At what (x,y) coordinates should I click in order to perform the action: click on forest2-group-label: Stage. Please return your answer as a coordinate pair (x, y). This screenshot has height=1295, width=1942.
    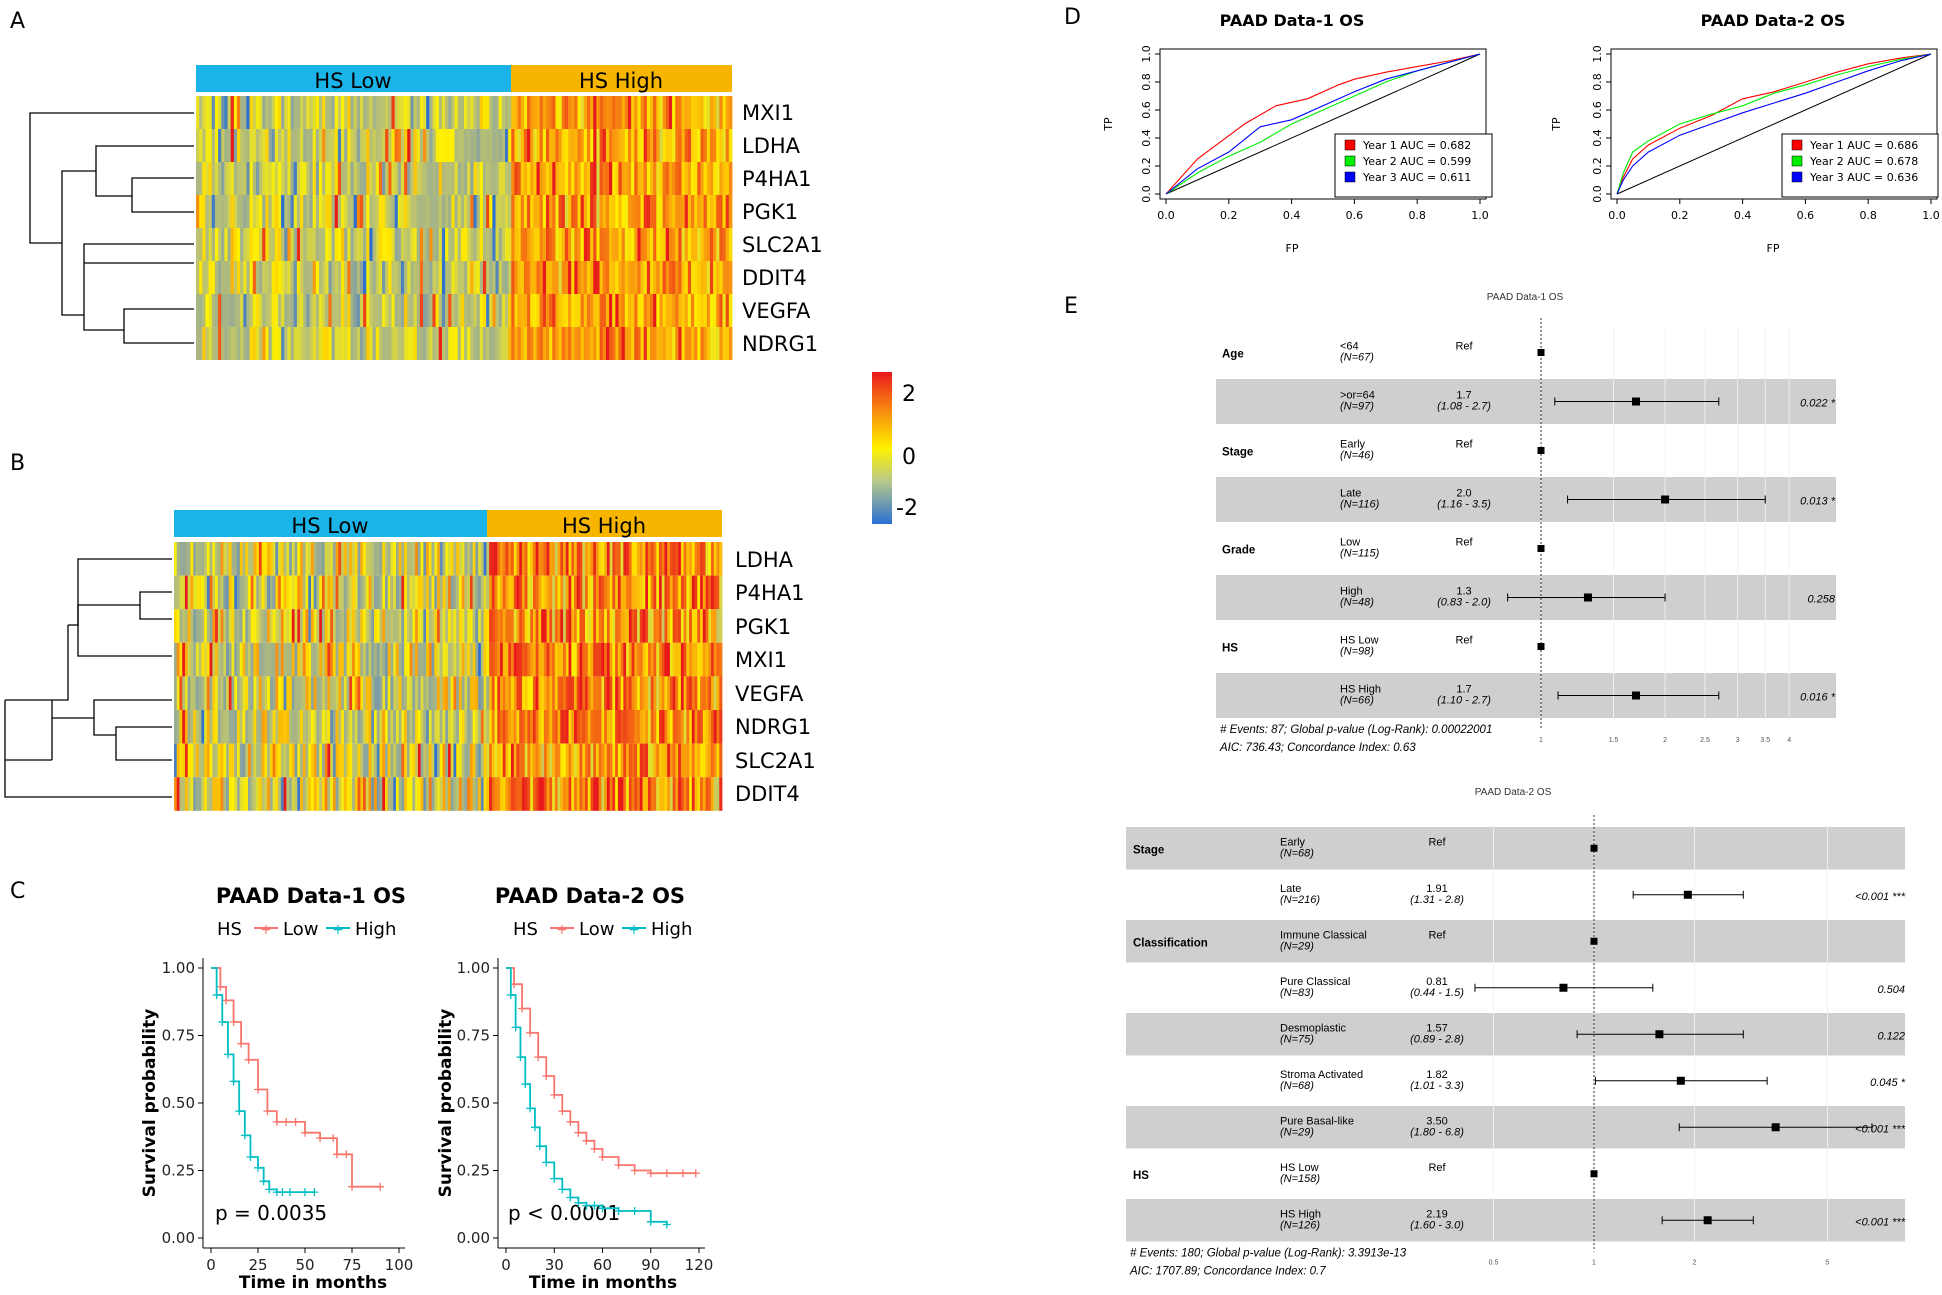
    Looking at the image, I should click on (1148, 850).